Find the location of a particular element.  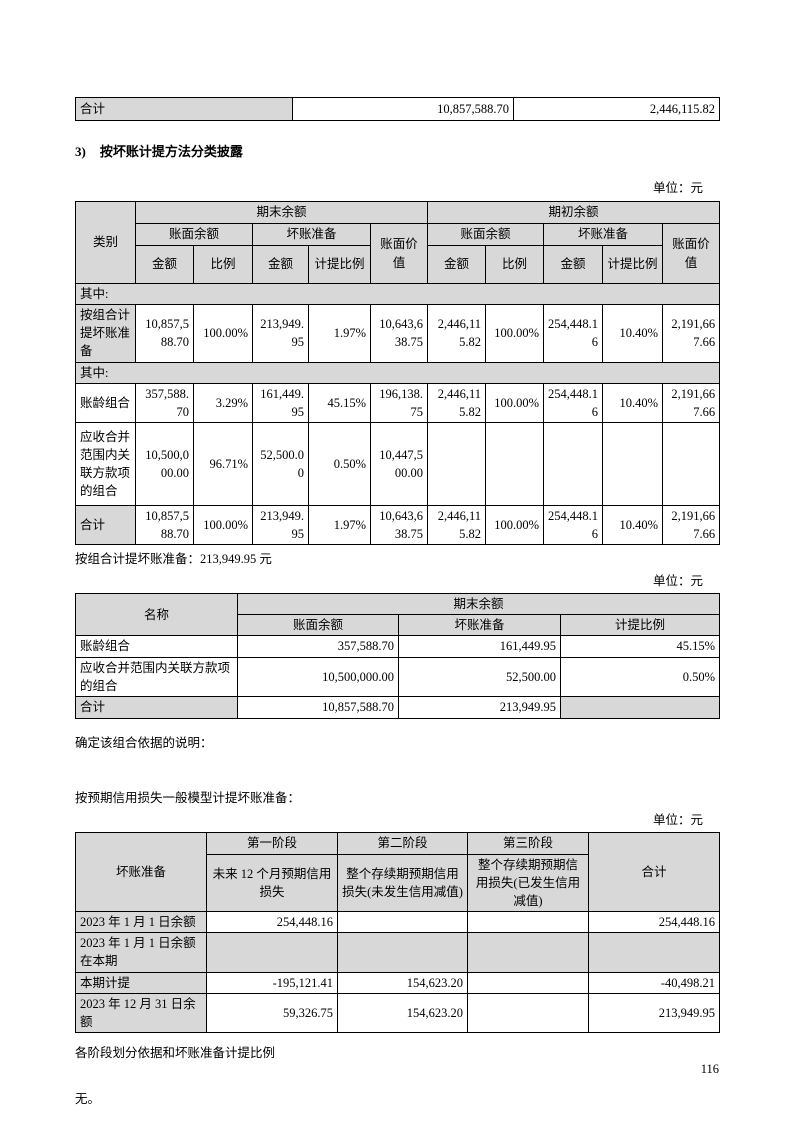

table-row: 2023 年 1 月 1 日余额在本期 is located at coordinates (397, 952).